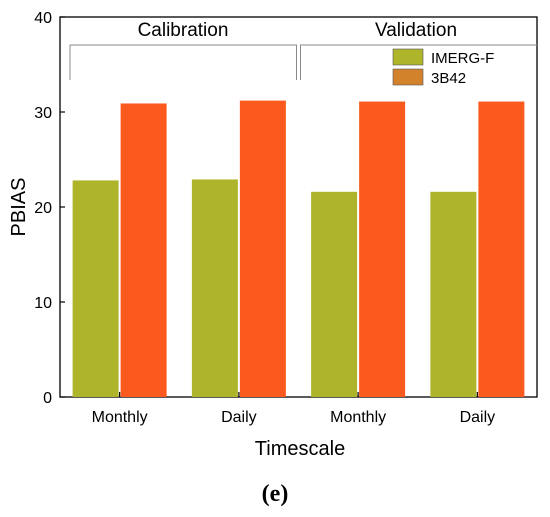 The image size is (550, 517). Describe the element at coordinates (408, 77) in the screenshot. I see `legend-swatch-3b42` at that location.